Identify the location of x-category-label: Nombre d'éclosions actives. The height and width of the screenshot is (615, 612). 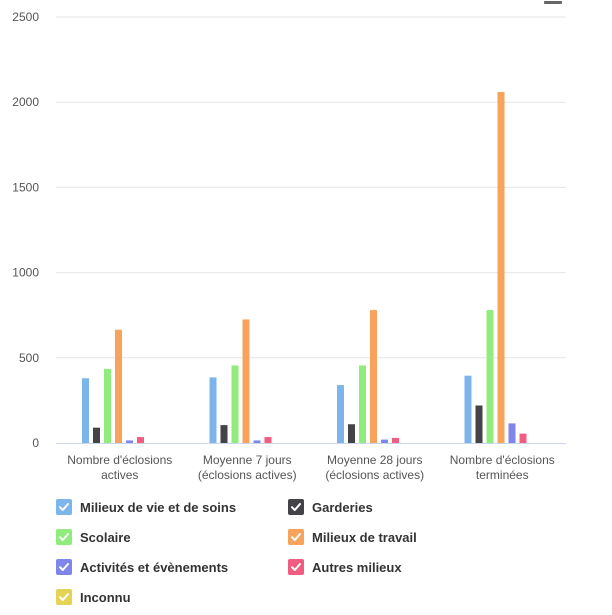
(119, 467).